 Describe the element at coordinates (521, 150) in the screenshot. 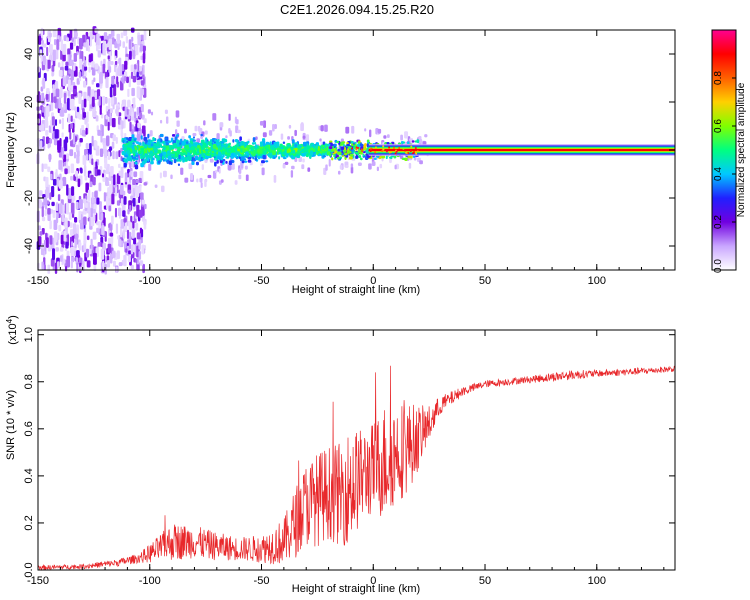

I see `spectrogram-tone-band` at that location.